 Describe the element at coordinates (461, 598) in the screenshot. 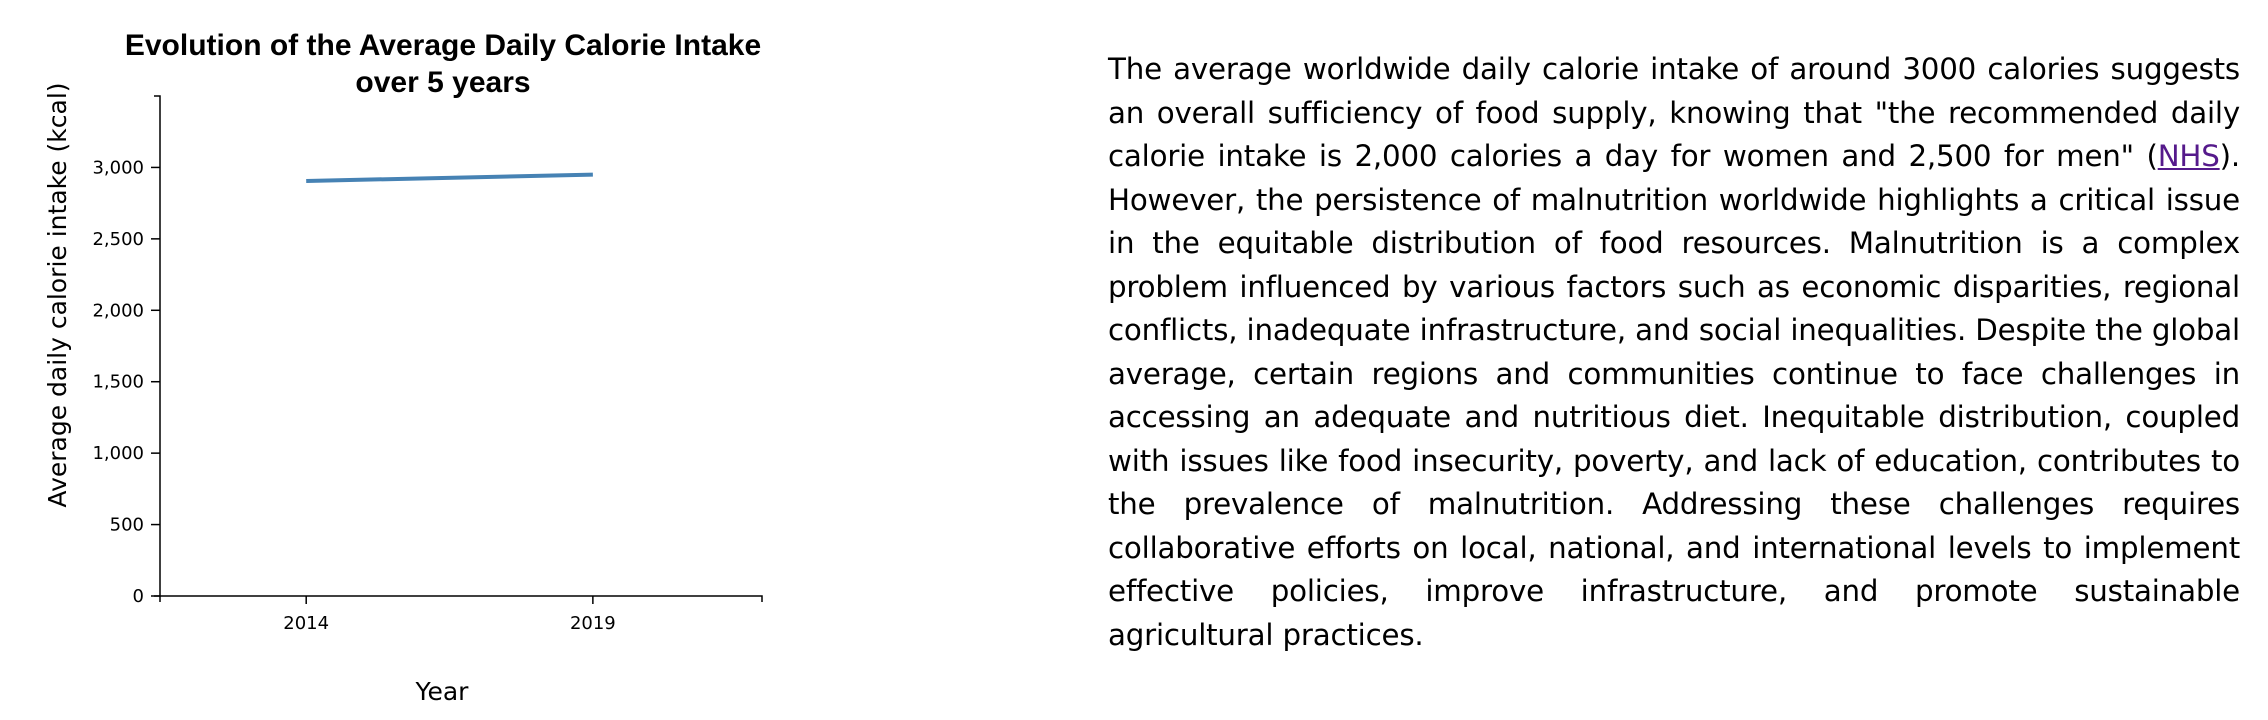

I see `x-axis-line` at that location.